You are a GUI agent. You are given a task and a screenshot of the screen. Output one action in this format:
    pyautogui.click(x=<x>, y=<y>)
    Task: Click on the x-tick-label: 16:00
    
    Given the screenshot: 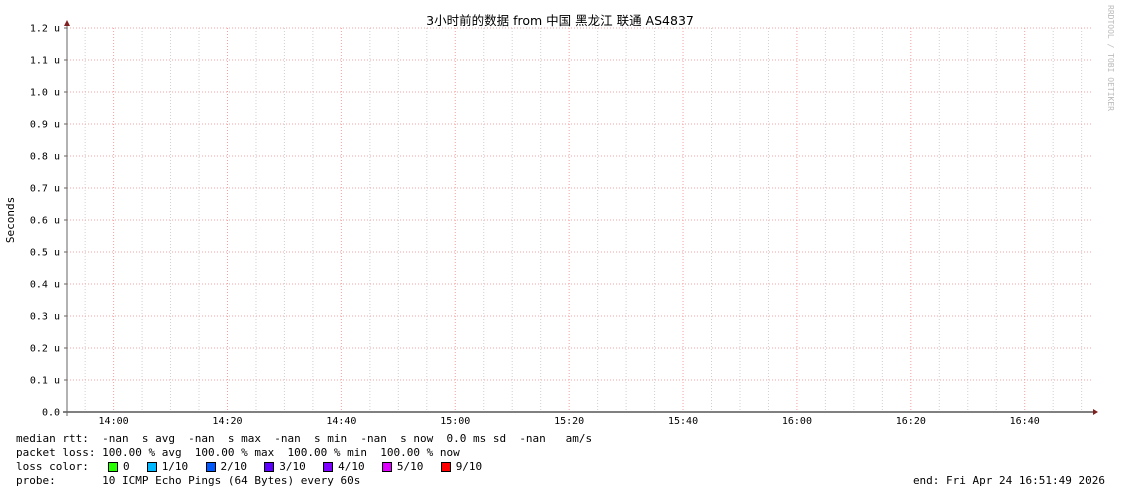 What is the action you would take?
    pyautogui.click(x=797, y=421)
    